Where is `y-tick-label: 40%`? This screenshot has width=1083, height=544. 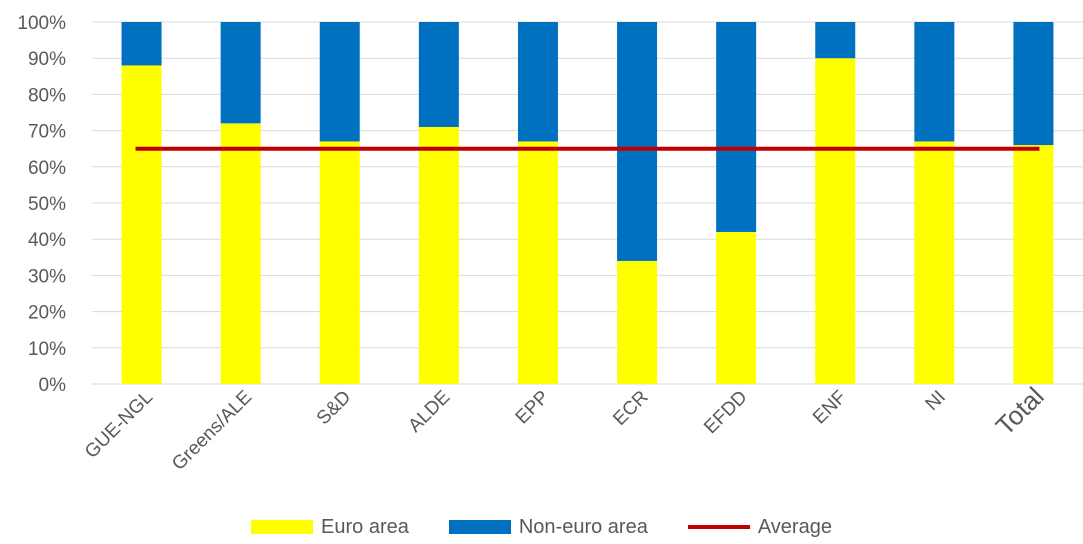
y-tick-label: 40% is located at coordinates (47, 240).